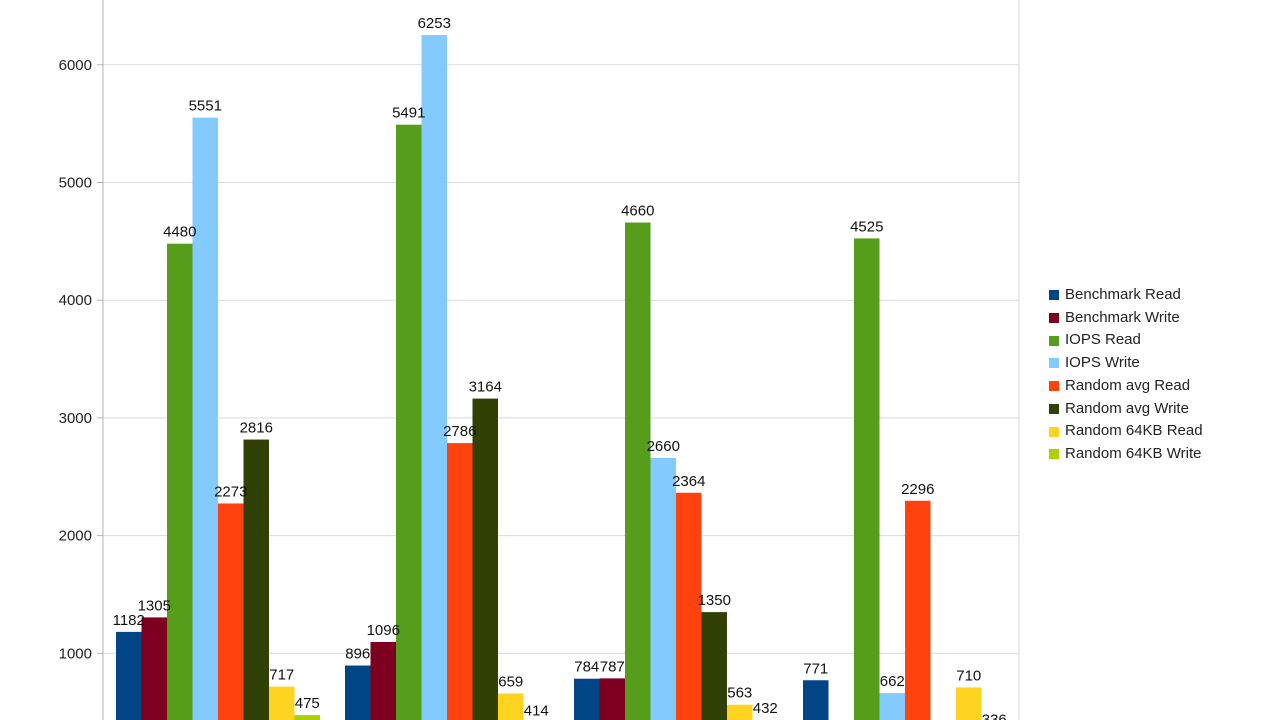 This screenshot has height=720, width=1280. I want to click on data-label: 717, so click(281, 675).